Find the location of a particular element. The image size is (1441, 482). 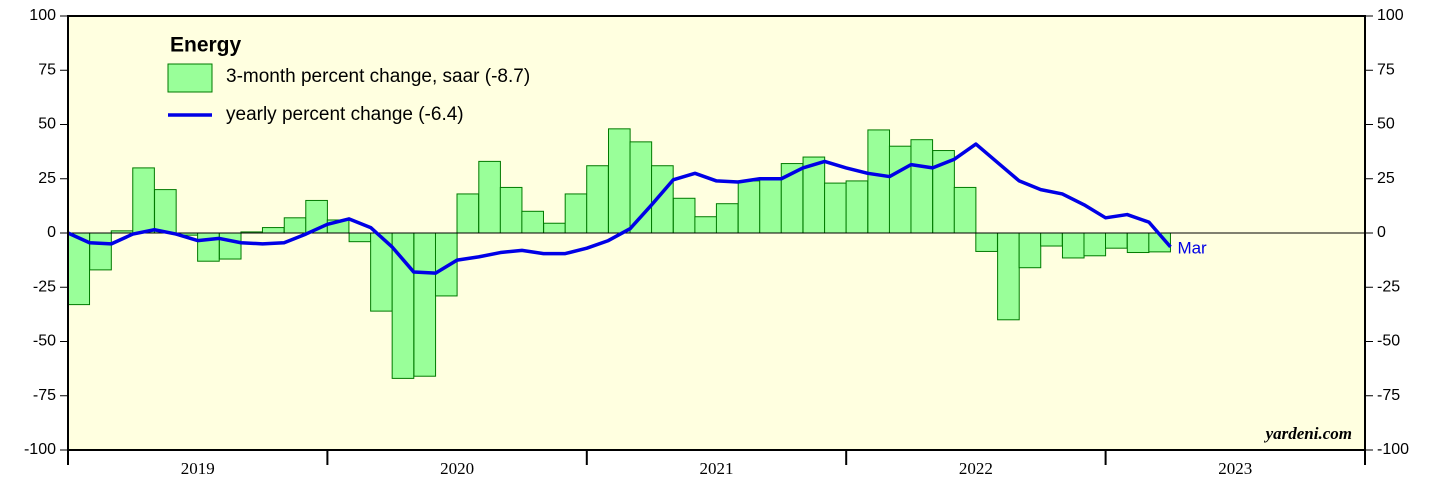

y2-tick-label: 0 is located at coordinates (1381, 232).